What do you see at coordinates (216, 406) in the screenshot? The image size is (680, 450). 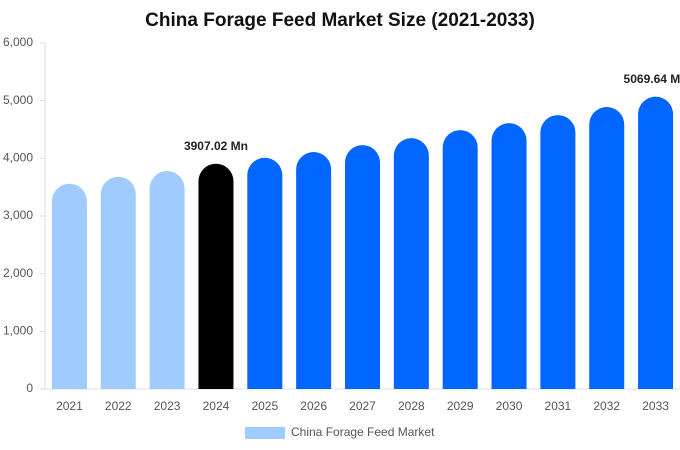 I see `x-tick-label: 2024` at bounding box center [216, 406].